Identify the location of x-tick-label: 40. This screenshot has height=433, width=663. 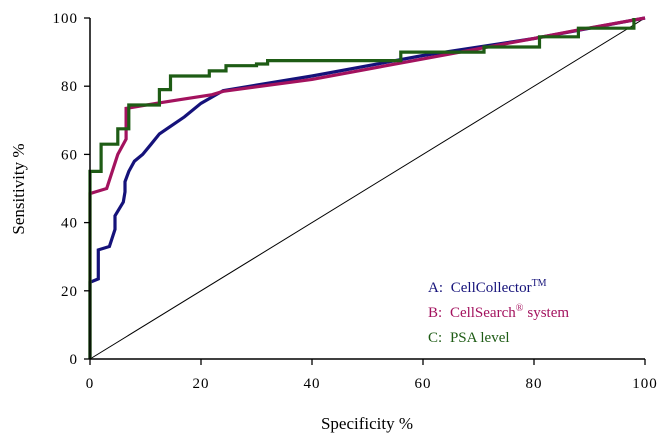
(312, 384).